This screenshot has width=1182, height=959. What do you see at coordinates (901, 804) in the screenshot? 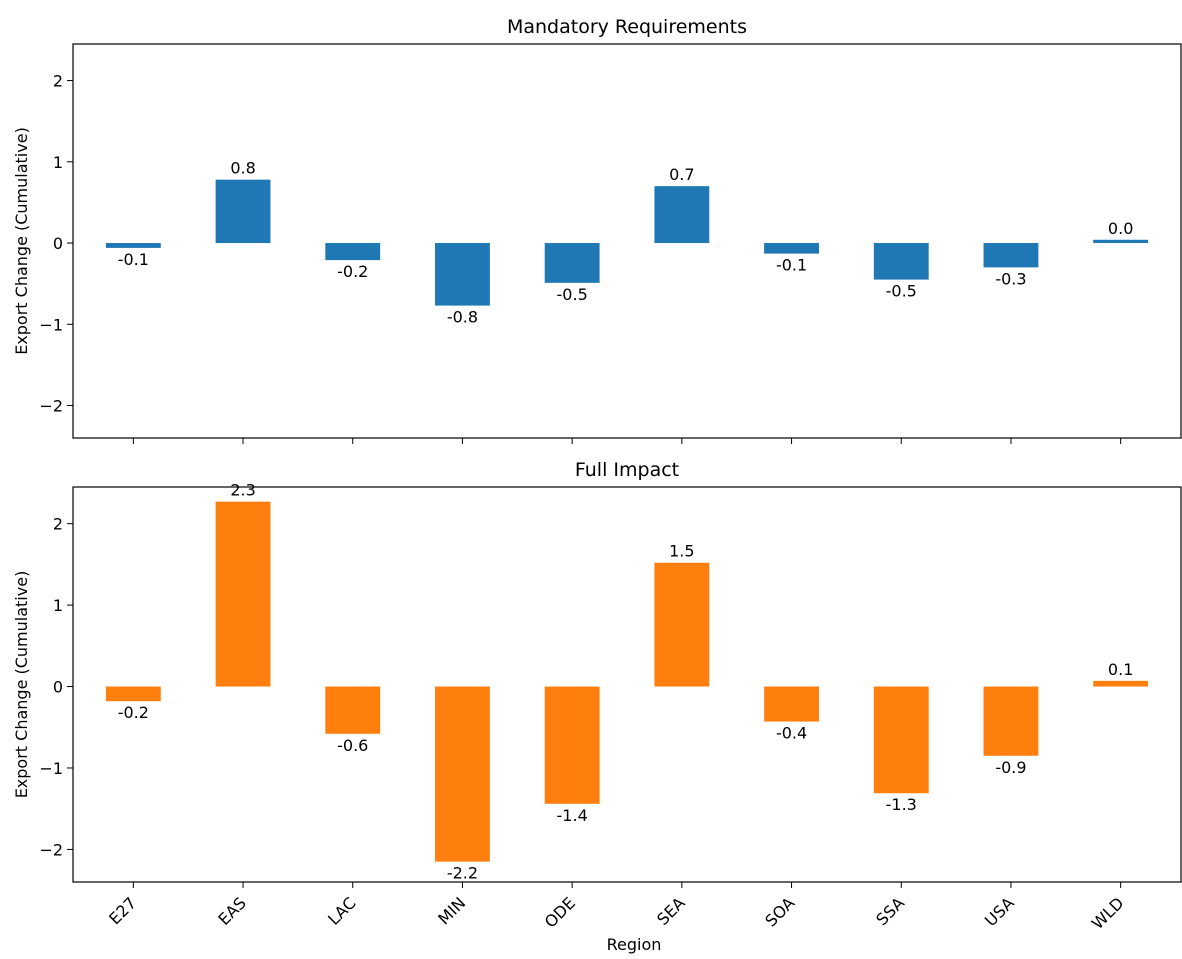
I see `bar-value-label: -1.3` at bounding box center [901, 804].